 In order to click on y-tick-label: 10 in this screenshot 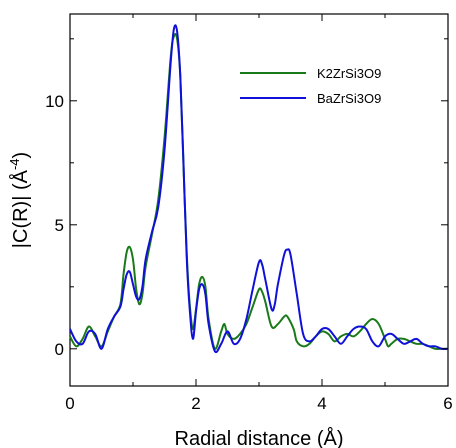, I will do `click(54, 101)`.